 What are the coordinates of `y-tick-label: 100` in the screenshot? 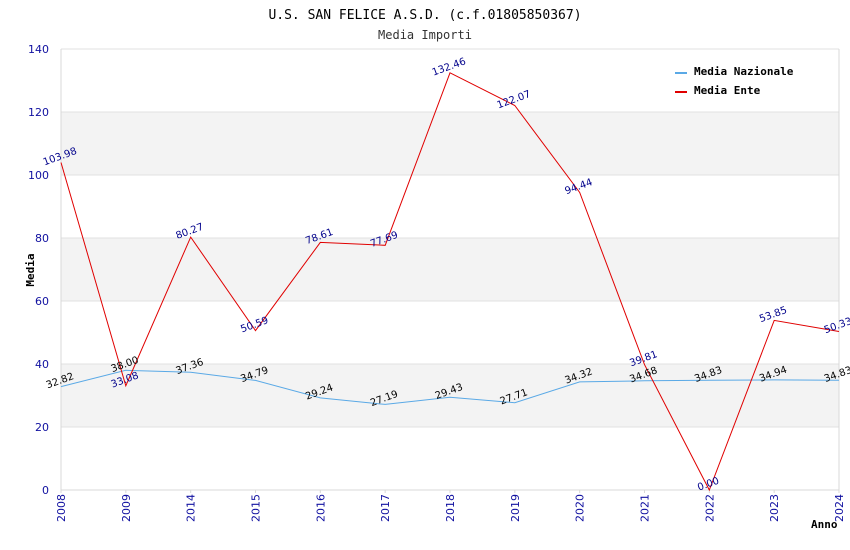 It's located at (38, 175).